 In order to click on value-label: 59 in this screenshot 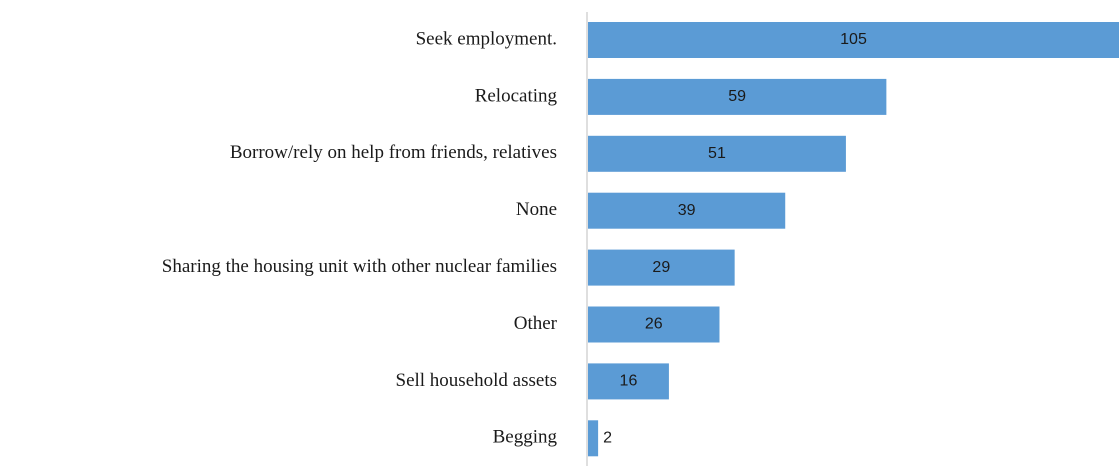, I will do `click(737, 96)`.